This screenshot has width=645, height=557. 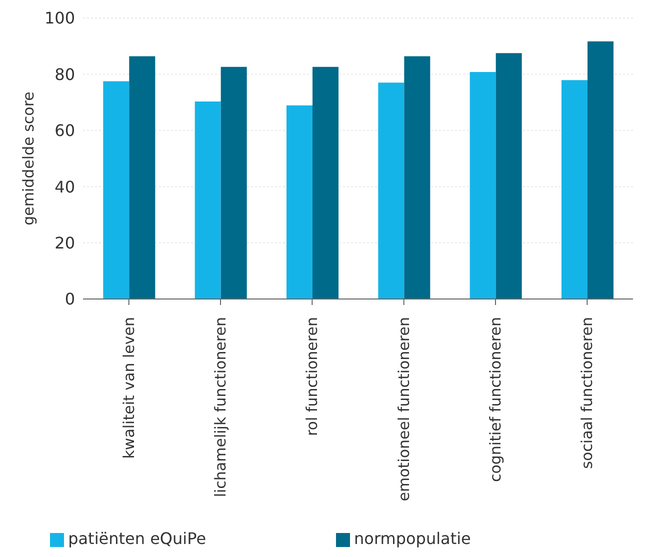 What do you see at coordinates (587, 393) in the screenshot?
I see `x-tick-label: sociaal functioneren` at bounding box center [587, 393].